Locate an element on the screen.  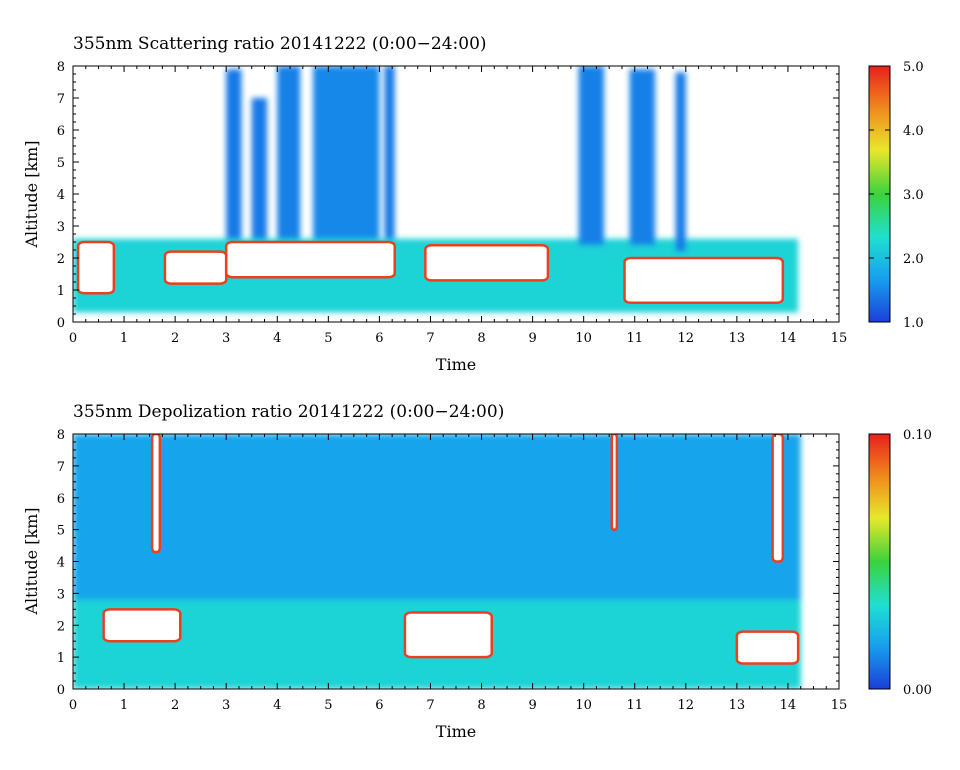
colorbar-tick-label: 1.0 is located at coordinates (913, 323).